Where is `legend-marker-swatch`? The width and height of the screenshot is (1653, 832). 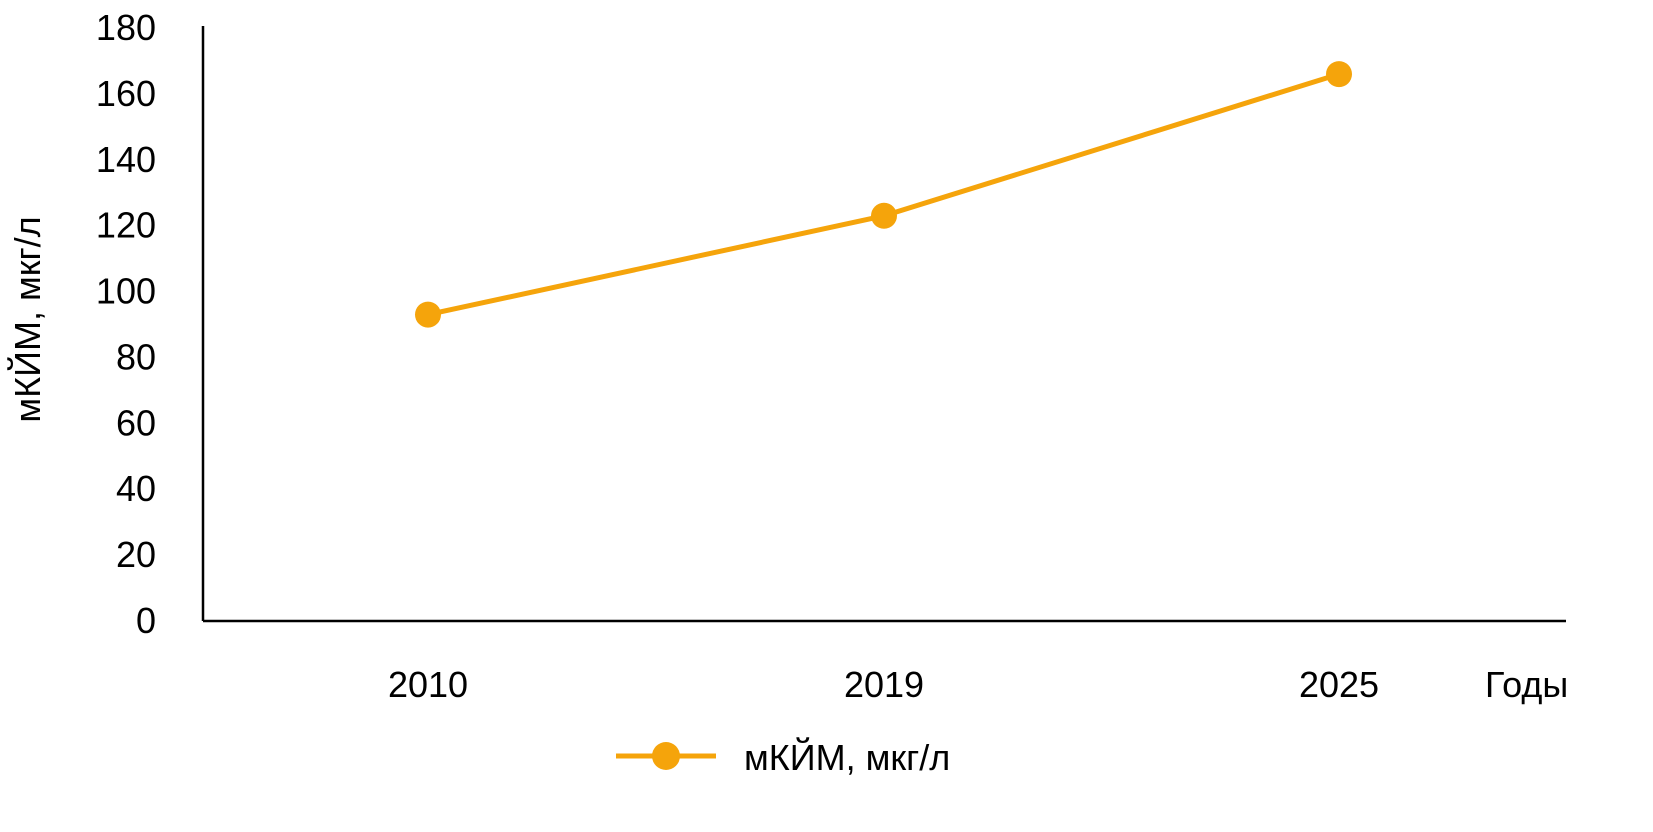 legend-marker-swatch is located at coordinates (666, 756).